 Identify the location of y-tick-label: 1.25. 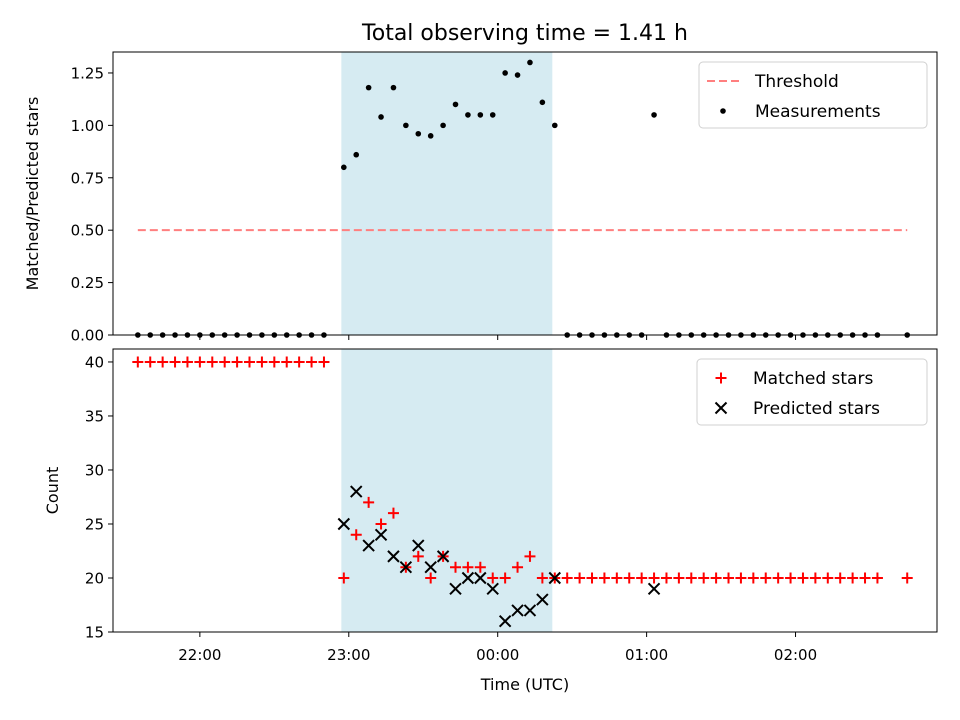
(87, 73).